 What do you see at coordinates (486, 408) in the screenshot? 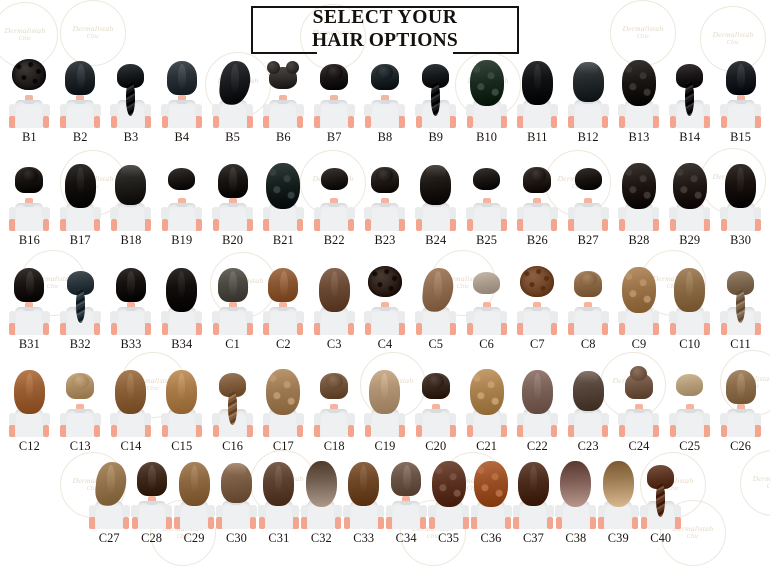
I see `hair-option-c21: C21` at bounding box center [486, 408].